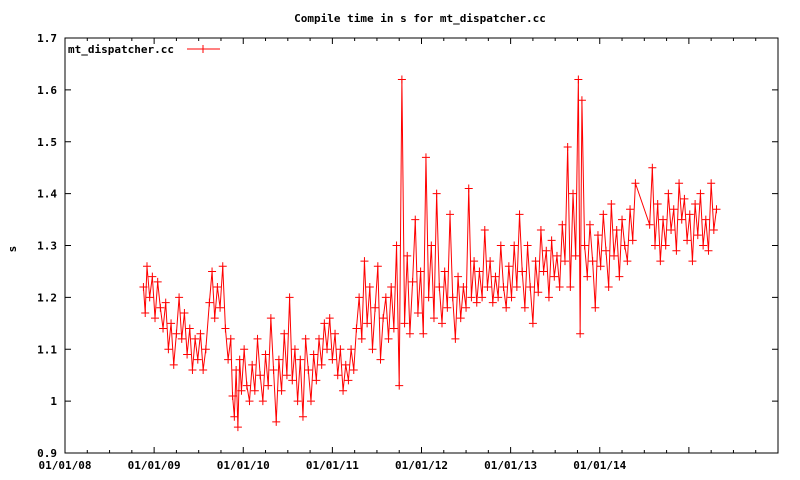 This screenshot has width=800, height=480. What do you see at coordinates (243, 465) in the screenshot?
I see `x-tick-label: 01/01/10` at bounding box center [243, 465].